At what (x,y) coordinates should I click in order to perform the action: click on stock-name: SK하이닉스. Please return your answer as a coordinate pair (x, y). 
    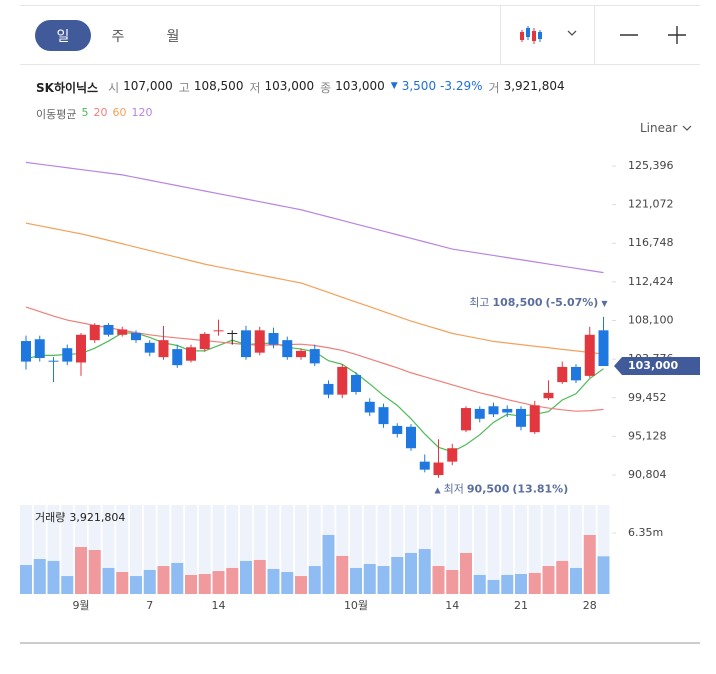
    Looking at the image, I should click on (67, 88).